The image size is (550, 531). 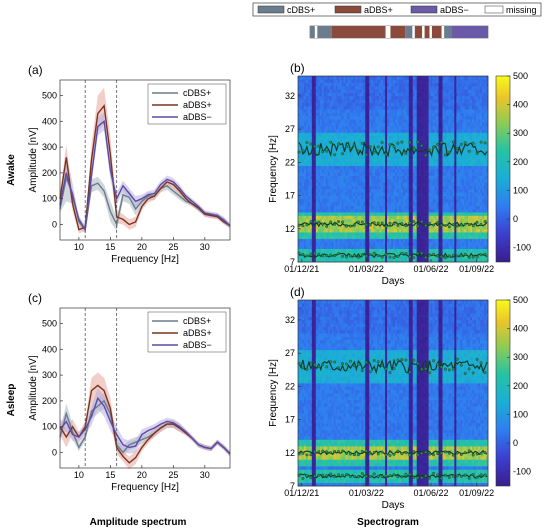 What do you see at coordinates (388, 32) in the screenshot?
I see `timeline-segment` at bounding box center [388, 32].